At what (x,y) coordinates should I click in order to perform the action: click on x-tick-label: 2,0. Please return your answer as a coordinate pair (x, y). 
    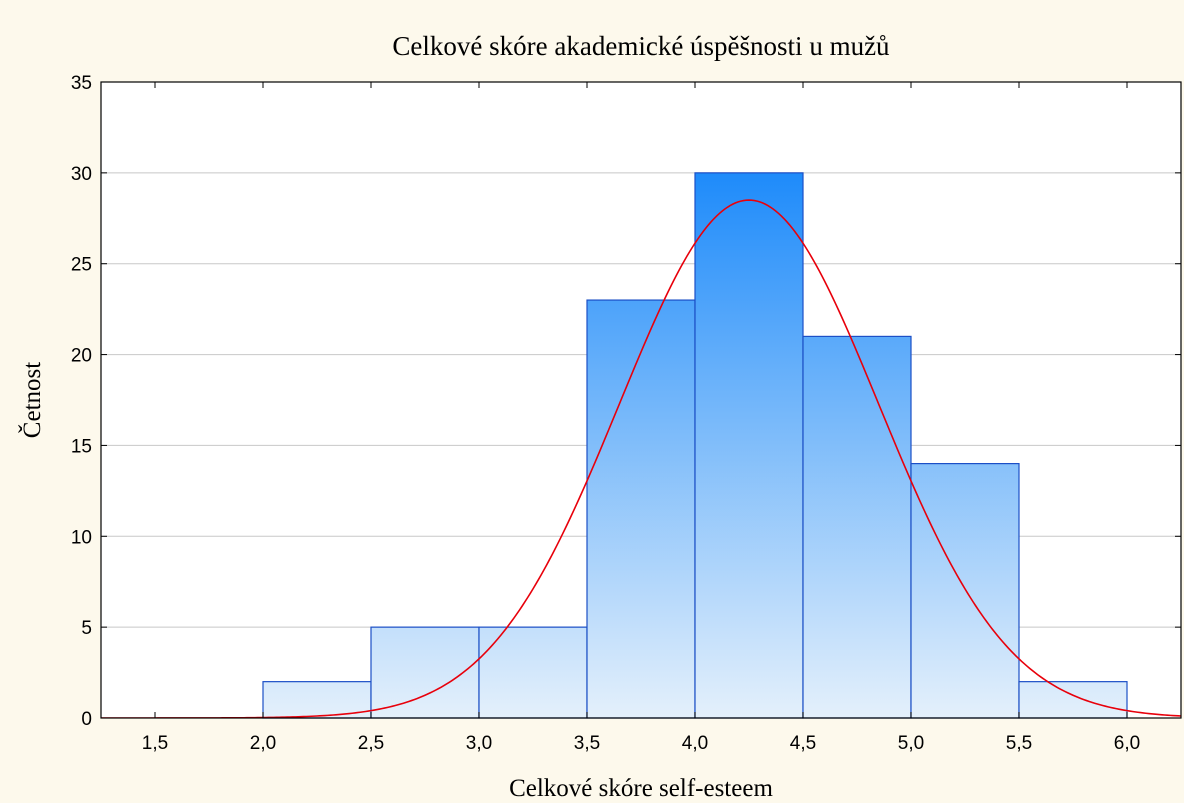
    Looking at the image, I should click on (263, 743).